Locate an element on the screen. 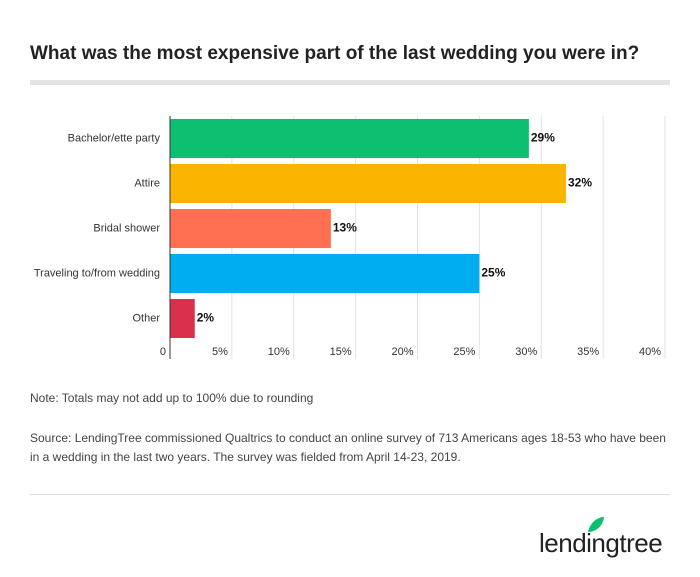 The image size is (700, 577). value-label: 2% is located at coordinates (206, 318).